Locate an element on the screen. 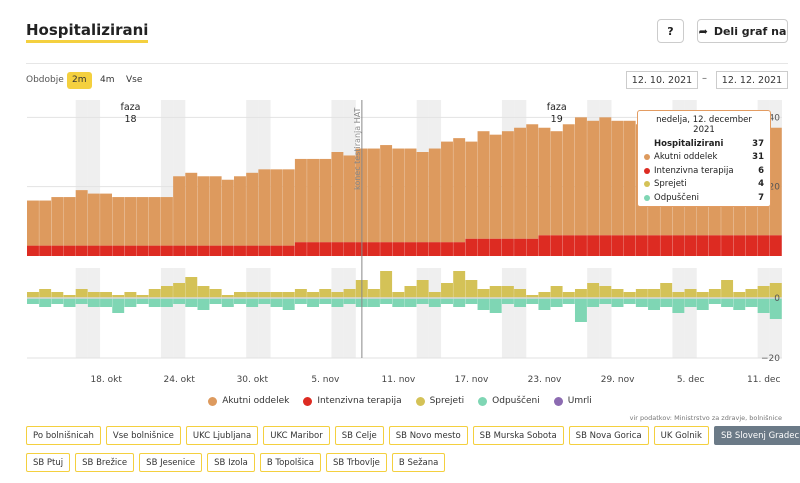  hospital-button-sb-novo-mesto: SB Novo mesto is located at coordinates (428, 435).